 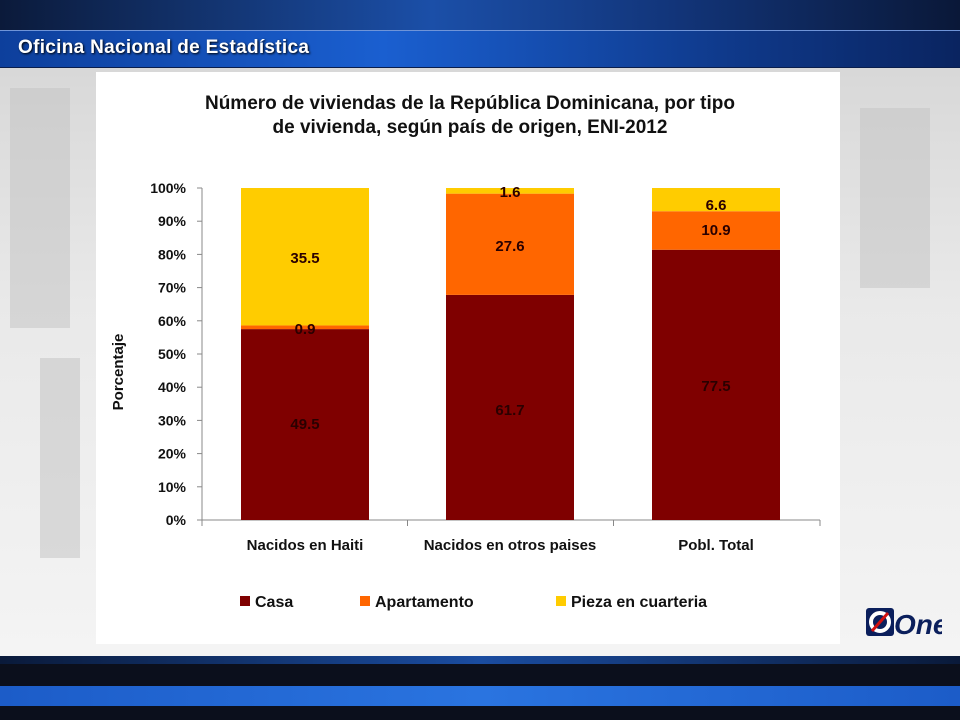 I want to click on footer-bottom-band, so click(x=480, y=713).